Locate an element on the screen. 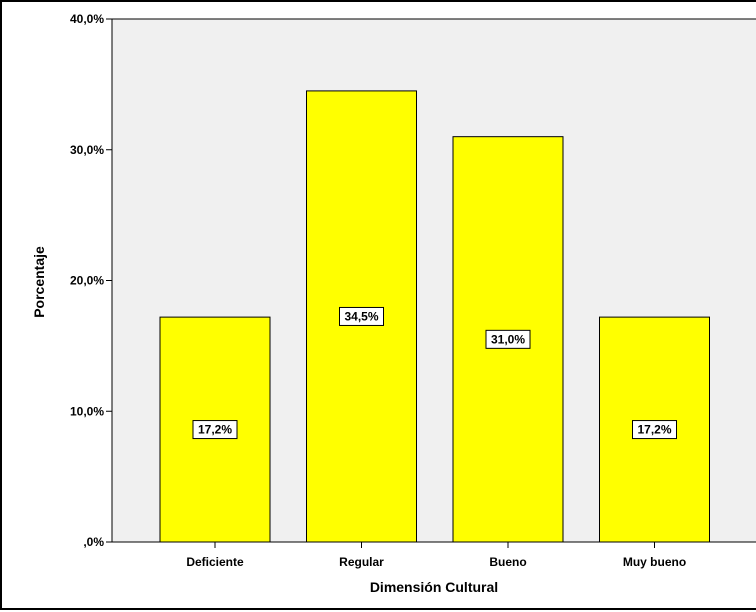 This screenshot has height=612, width=756. x-tick-label: Muy bueno is located at coordinates (654, 562).